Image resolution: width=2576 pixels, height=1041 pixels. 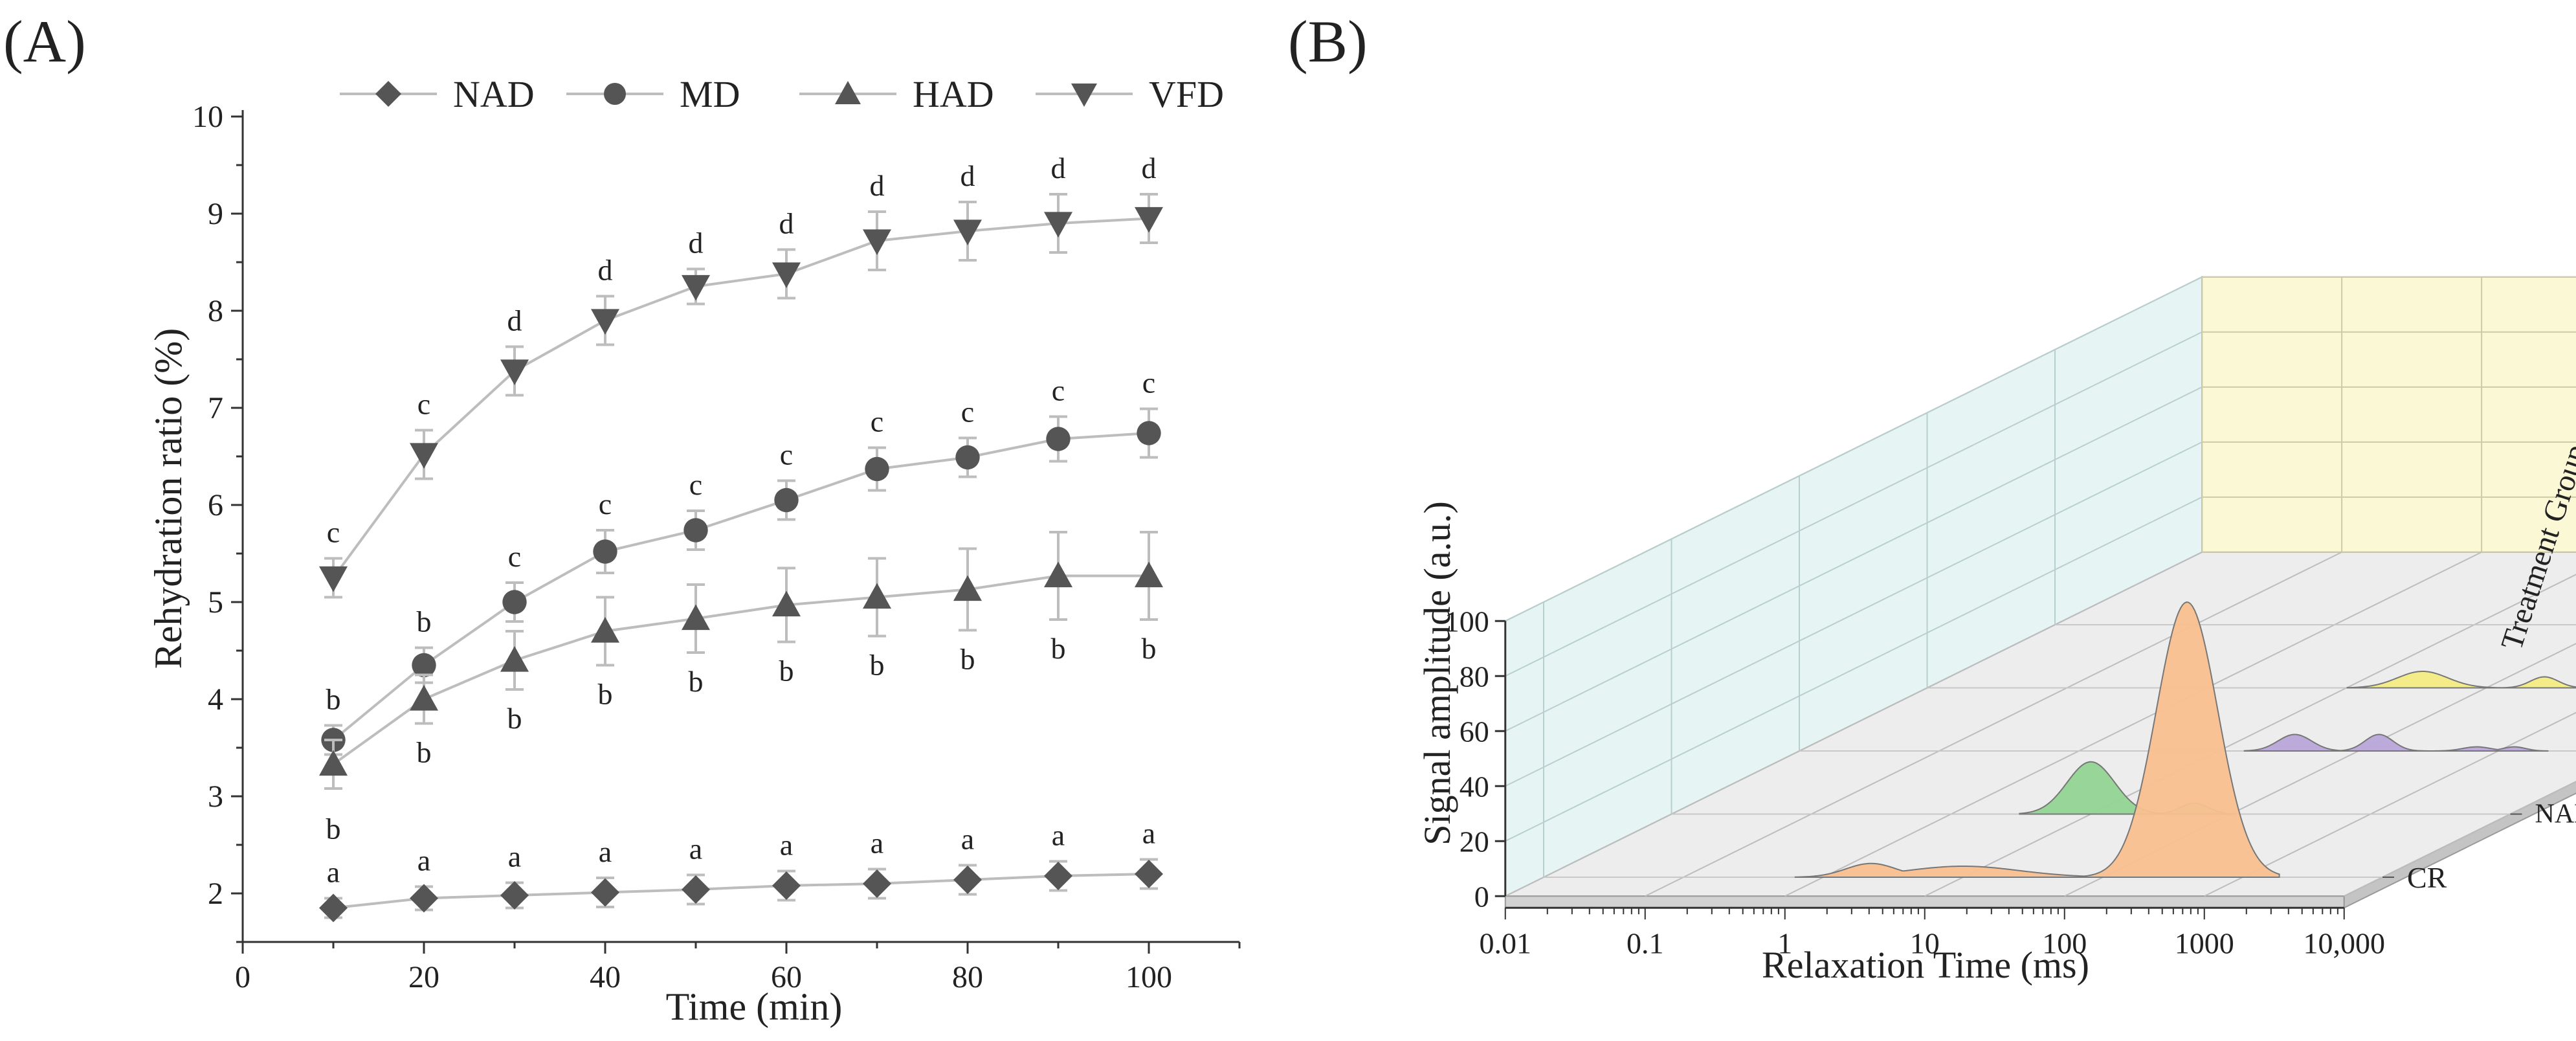 I want to click on a-legend-label: VFD, so click(x=1186, y=94).